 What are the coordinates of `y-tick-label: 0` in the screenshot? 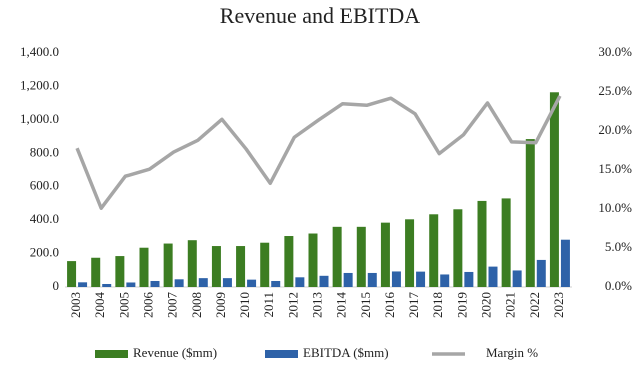 It's located at (56, 285).